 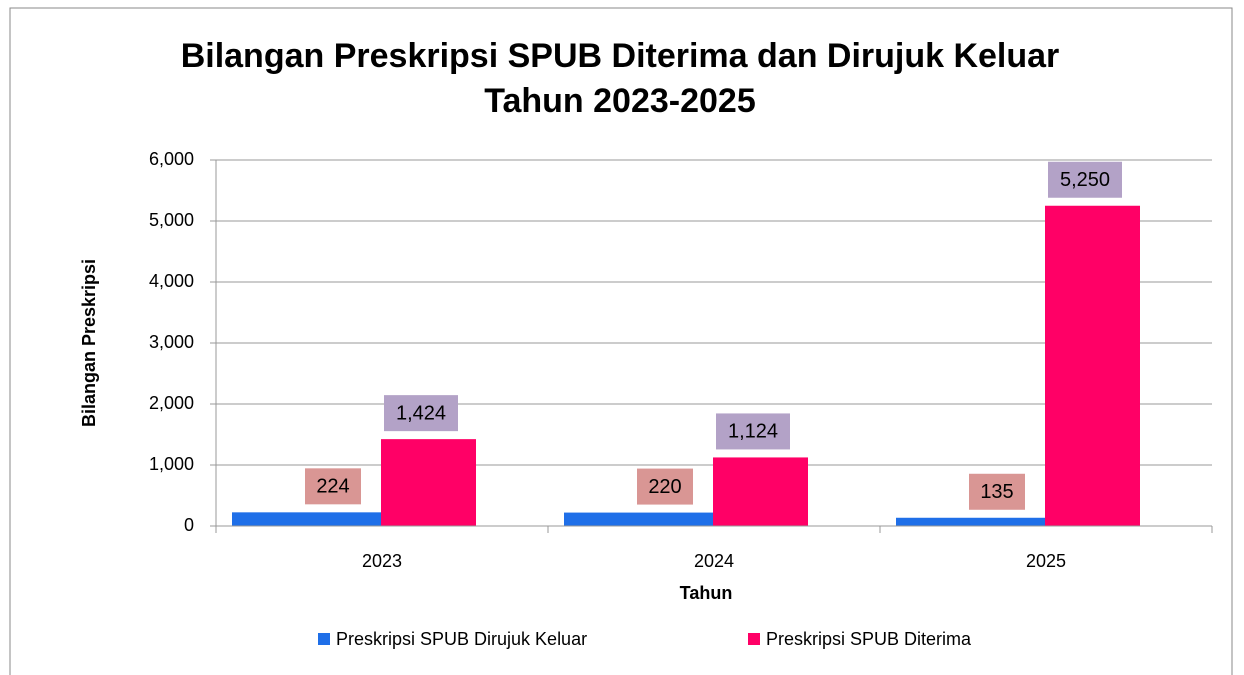 What do you see at coordinates (171, 403) in the screenshot?
I see `y-tick-label: 2,000` at bounding box center [171, 403].